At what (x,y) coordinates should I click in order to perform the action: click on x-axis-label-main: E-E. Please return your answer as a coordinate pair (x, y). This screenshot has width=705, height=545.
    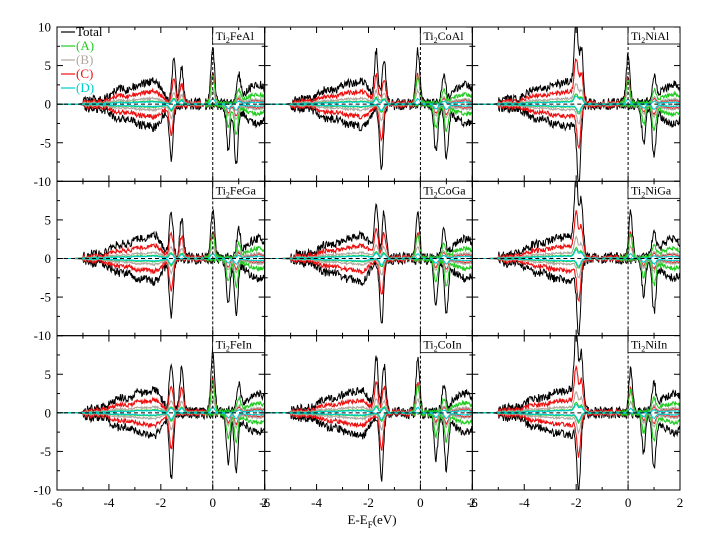
    Looking at the image, I should click on (357, 519).